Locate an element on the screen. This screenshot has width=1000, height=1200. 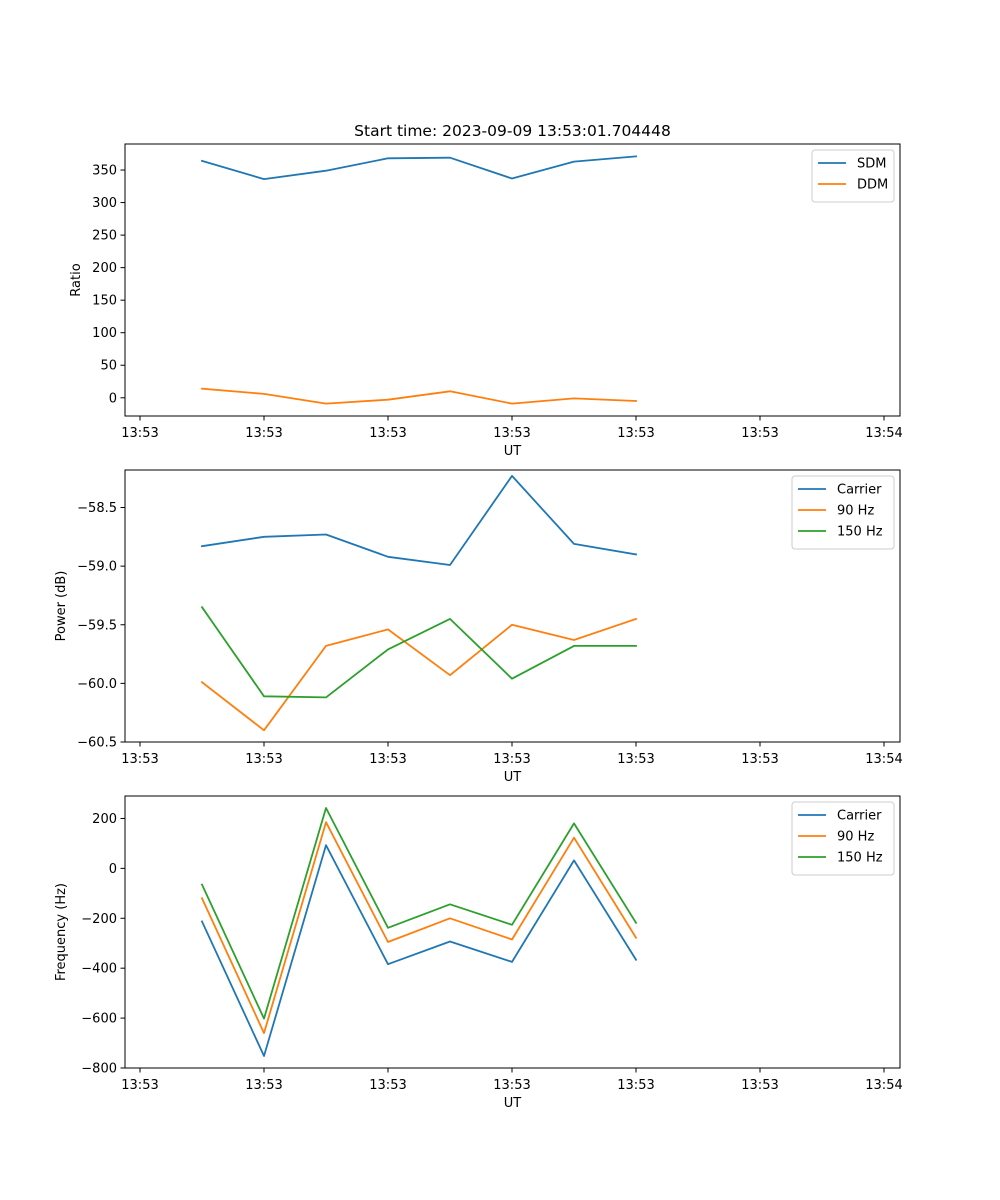
legend-label: SDM is located at coordinates (871, 164).